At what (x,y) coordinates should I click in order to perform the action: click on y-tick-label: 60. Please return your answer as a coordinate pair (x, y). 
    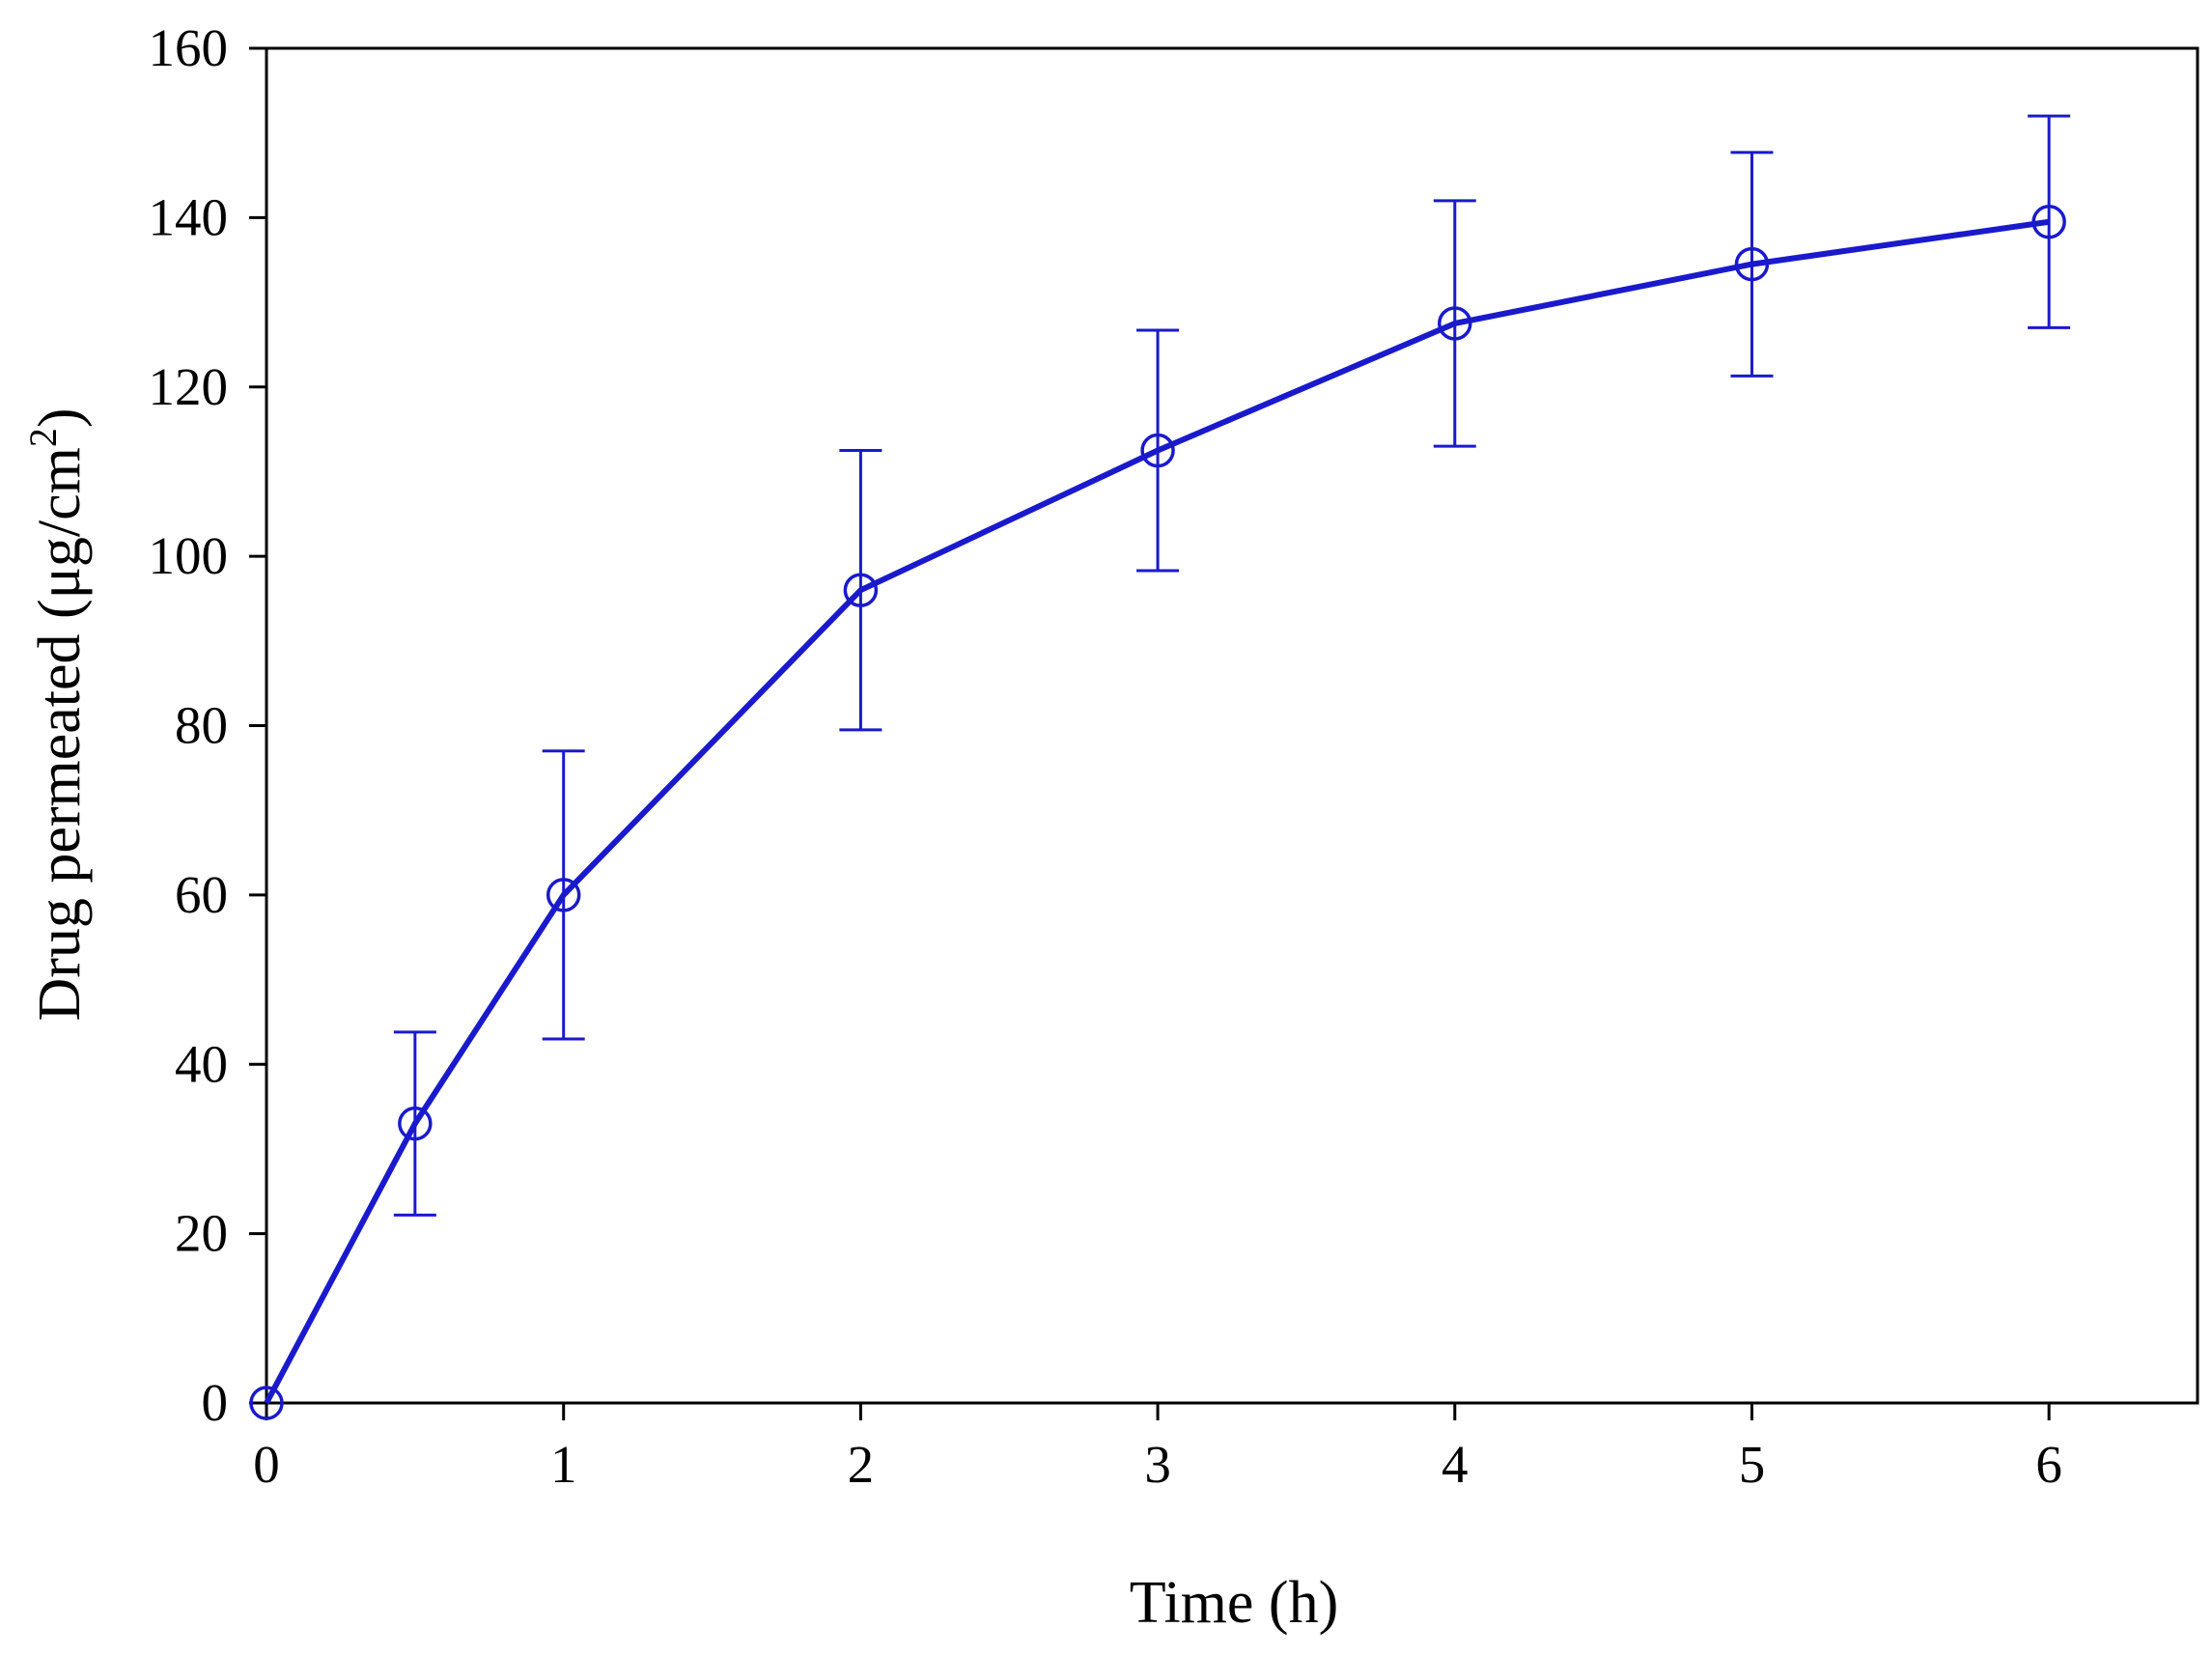
    Looking at the image, I should click on (202, 895).